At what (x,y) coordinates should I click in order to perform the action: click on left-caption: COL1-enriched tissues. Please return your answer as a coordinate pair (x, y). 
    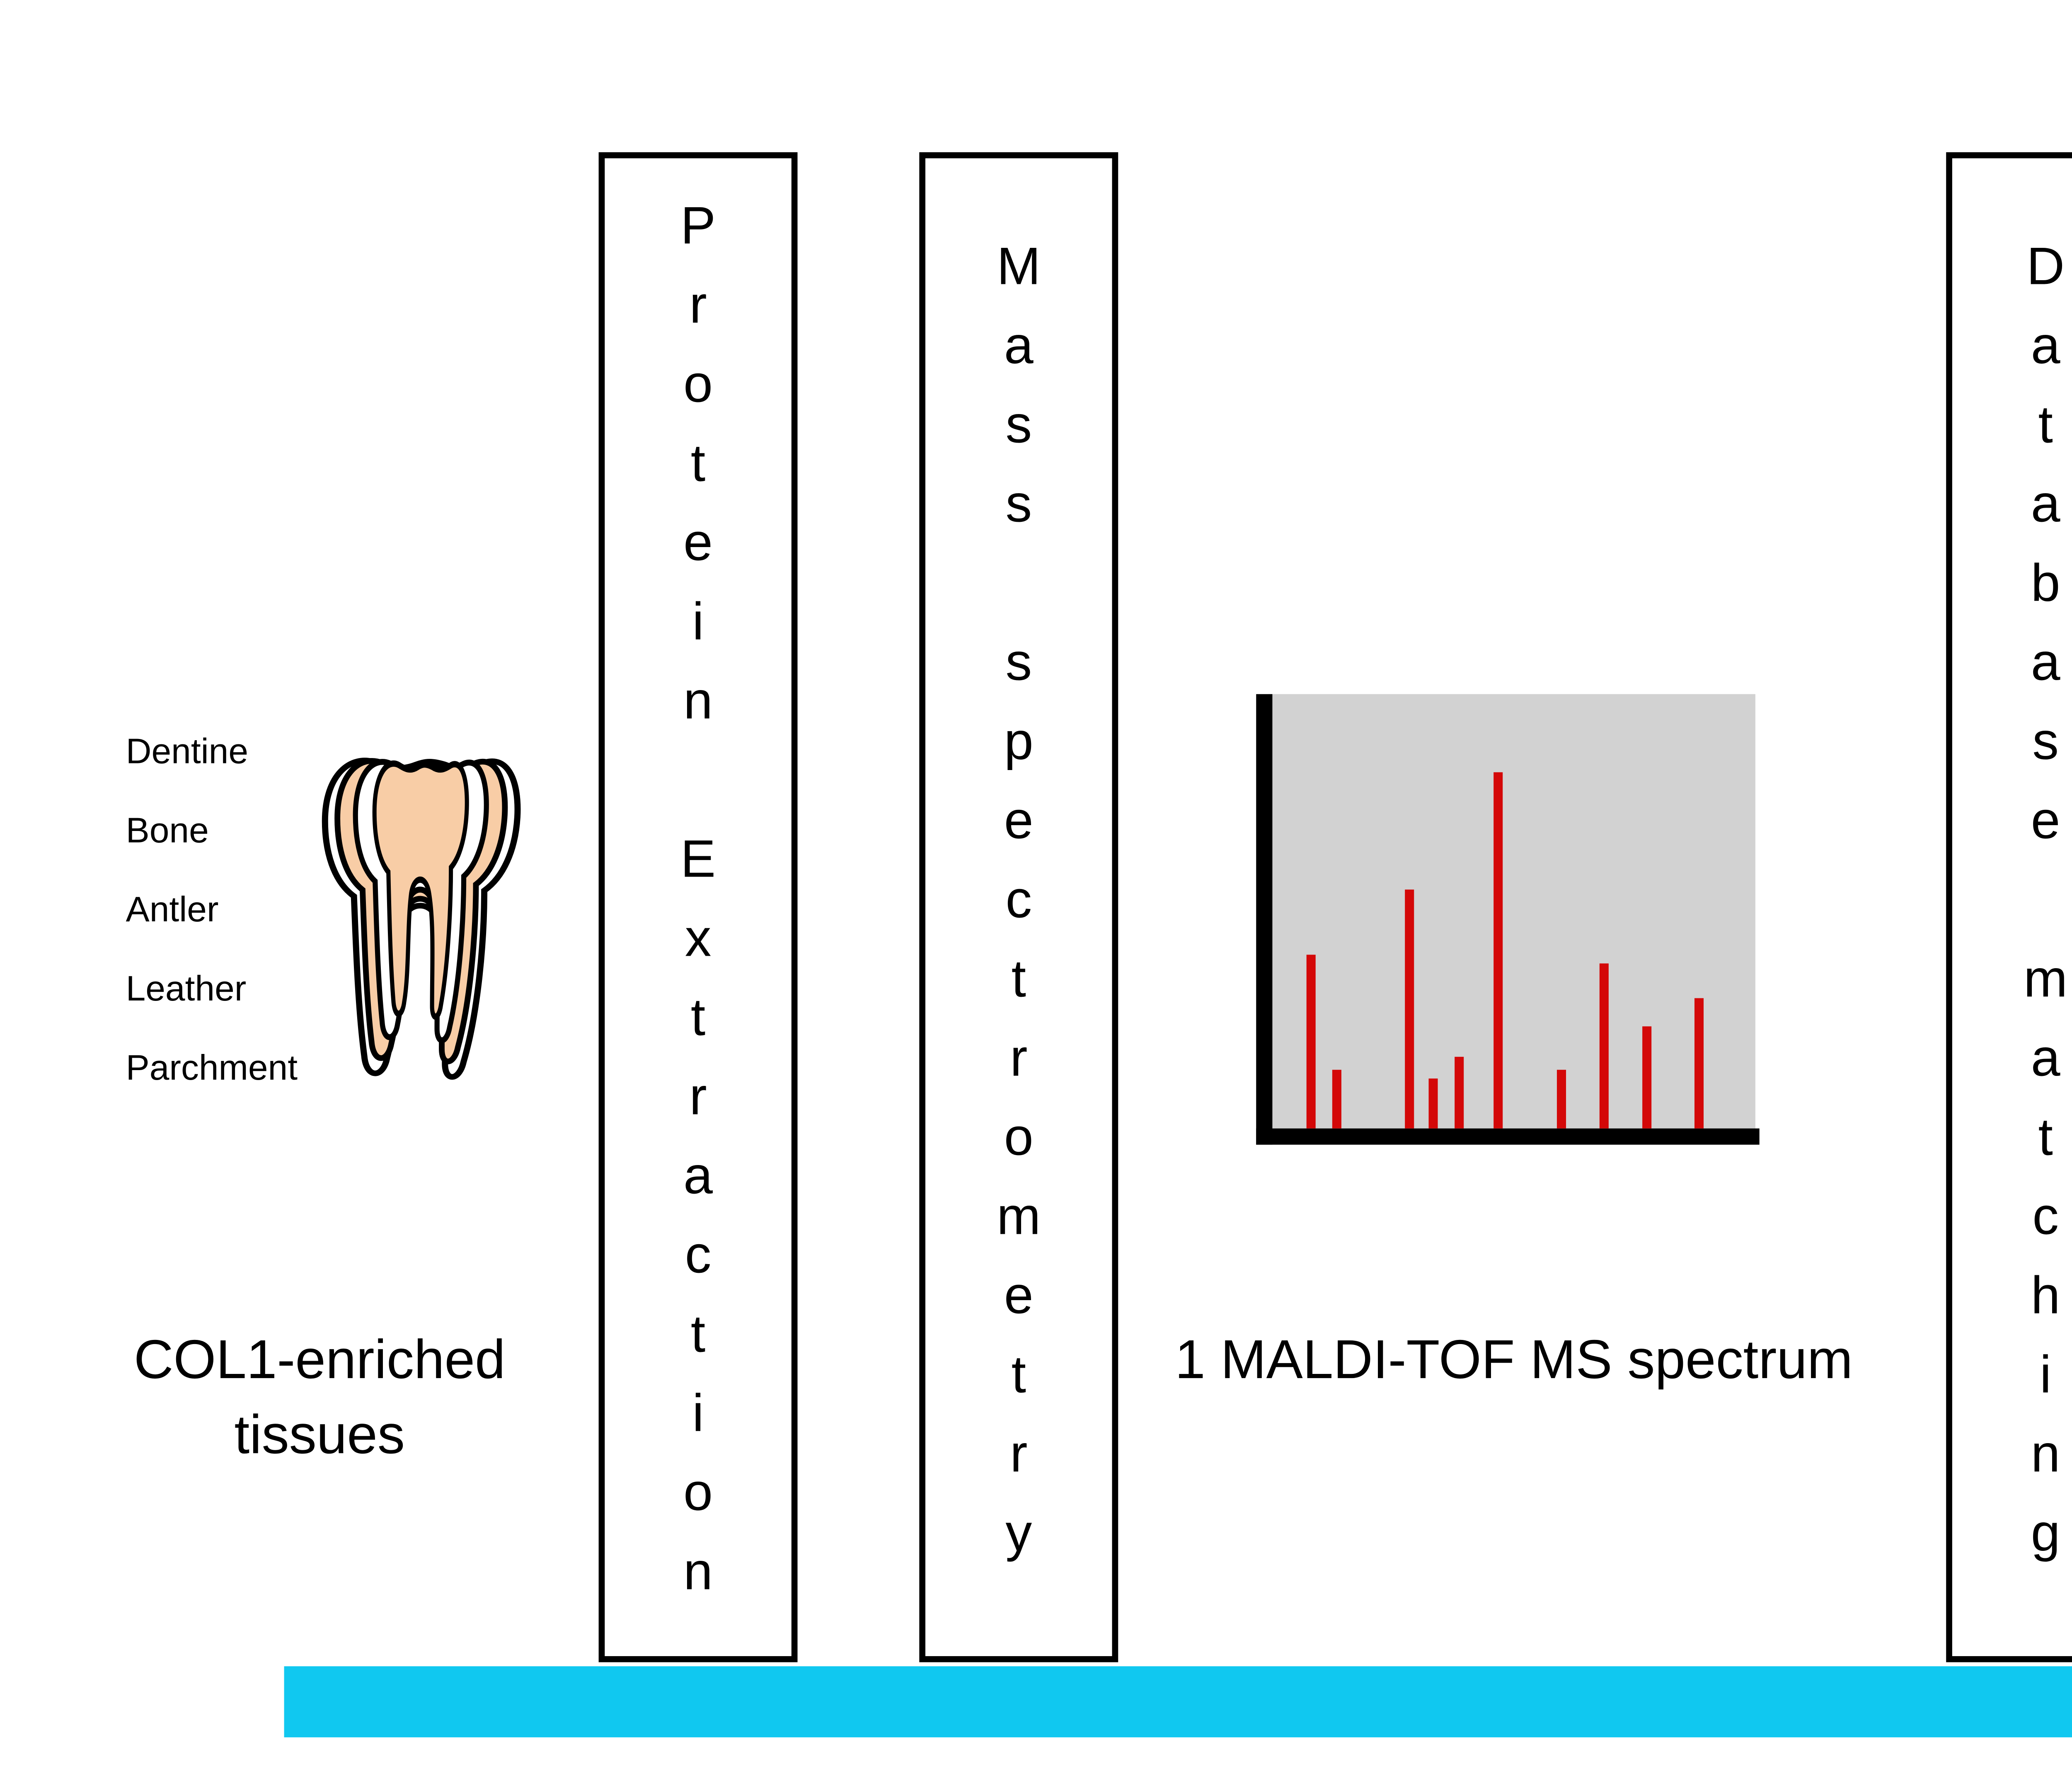
    Looking at the image, I should click on (320, 1398).